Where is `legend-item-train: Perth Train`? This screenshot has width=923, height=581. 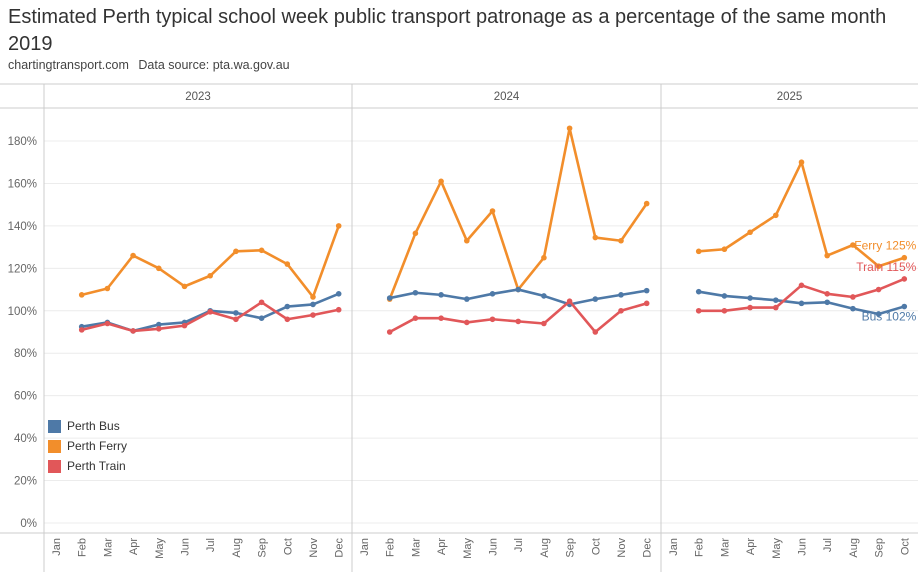
legend-item-train: Perth Train is located at coordinates (87, 466).